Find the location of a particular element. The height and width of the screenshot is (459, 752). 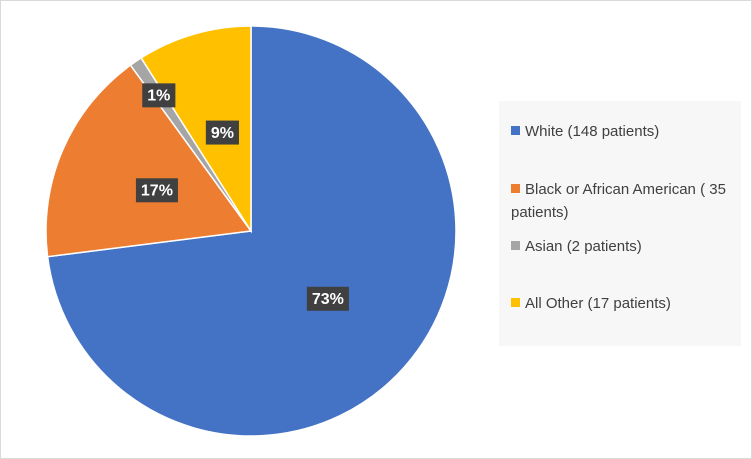

legend-item: White (148 patients) is located at coordinates (618, 131).